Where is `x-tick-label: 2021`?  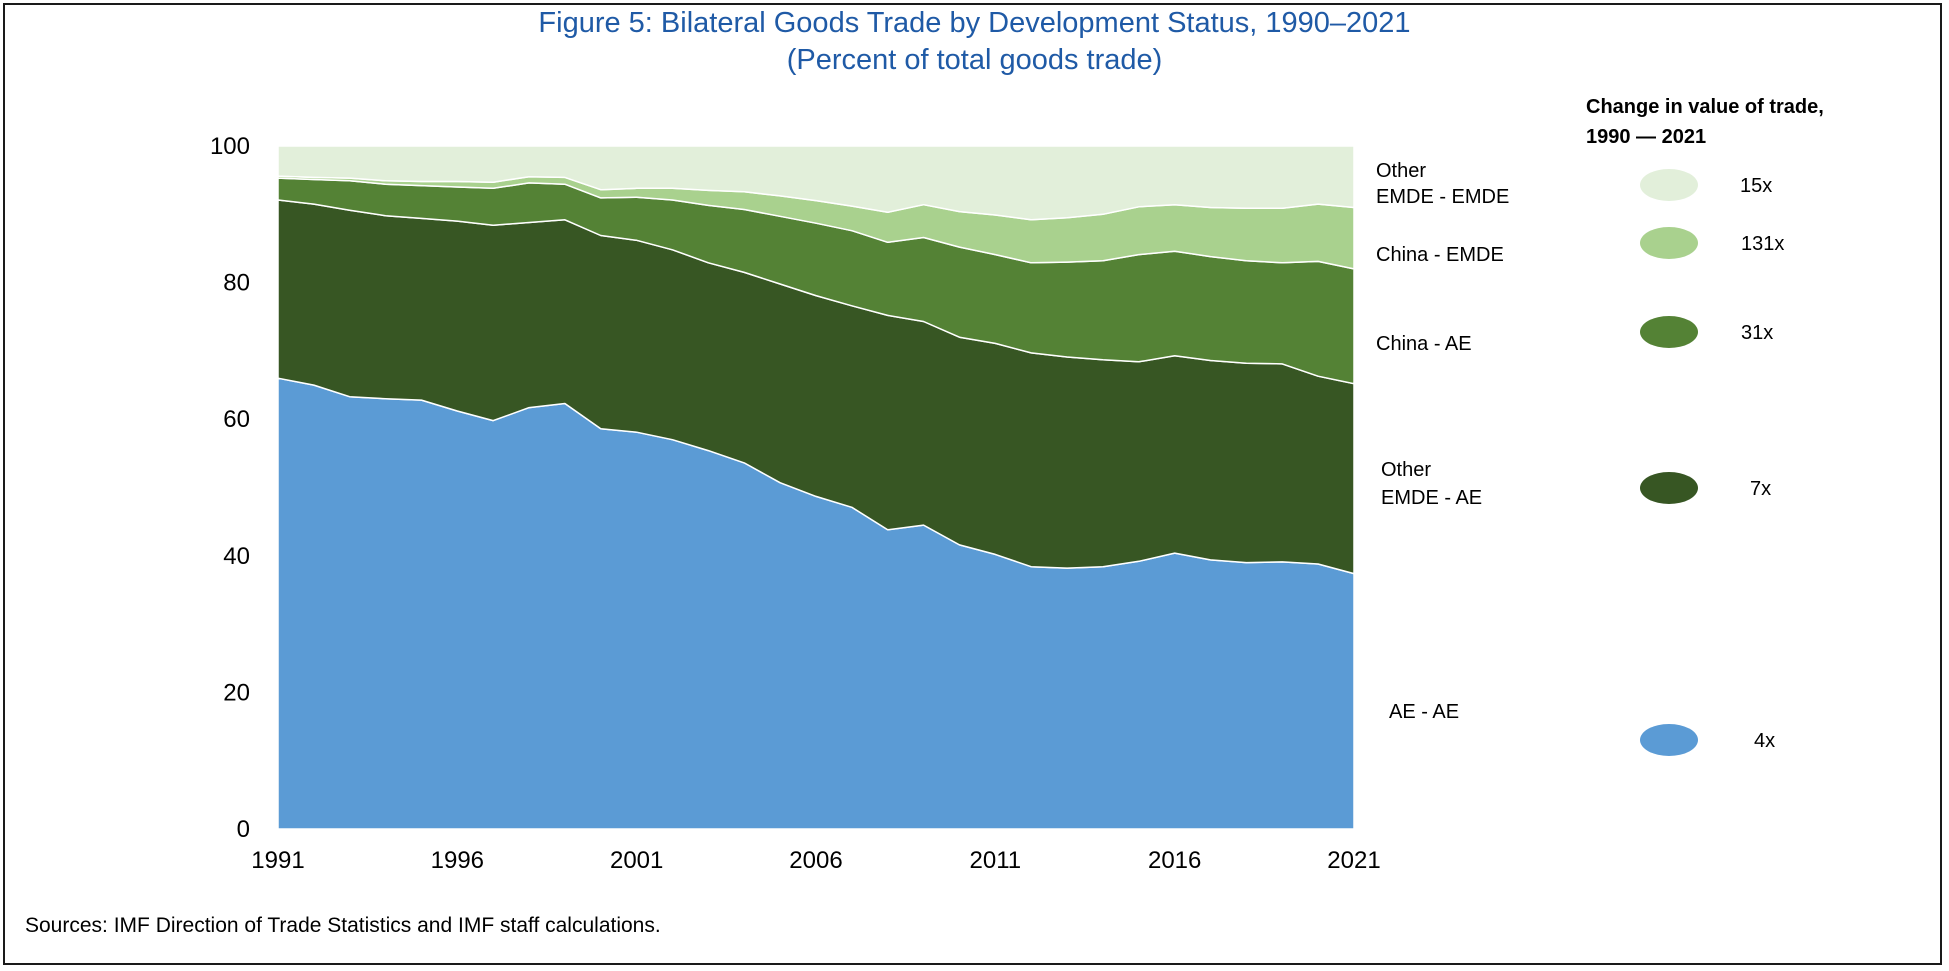 x-tick-label: 2021 is located at coordinates (1353, 860).